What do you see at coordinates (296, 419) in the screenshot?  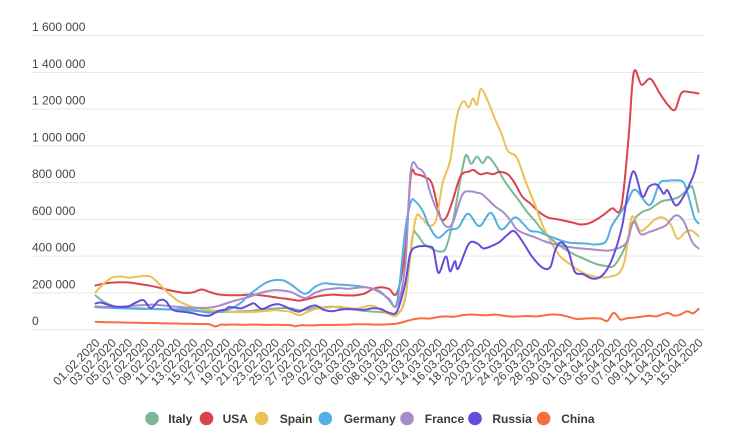 I see `svg-text: Spain` at bounding box center [296, 419].